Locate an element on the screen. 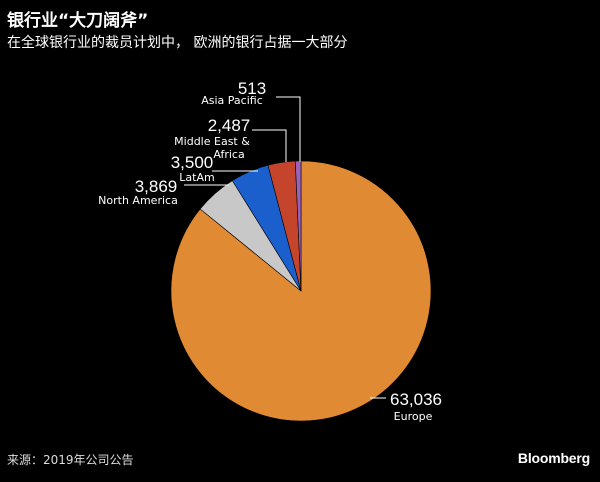  slice-label-europe: Europe is located at coordinates (413, 416).